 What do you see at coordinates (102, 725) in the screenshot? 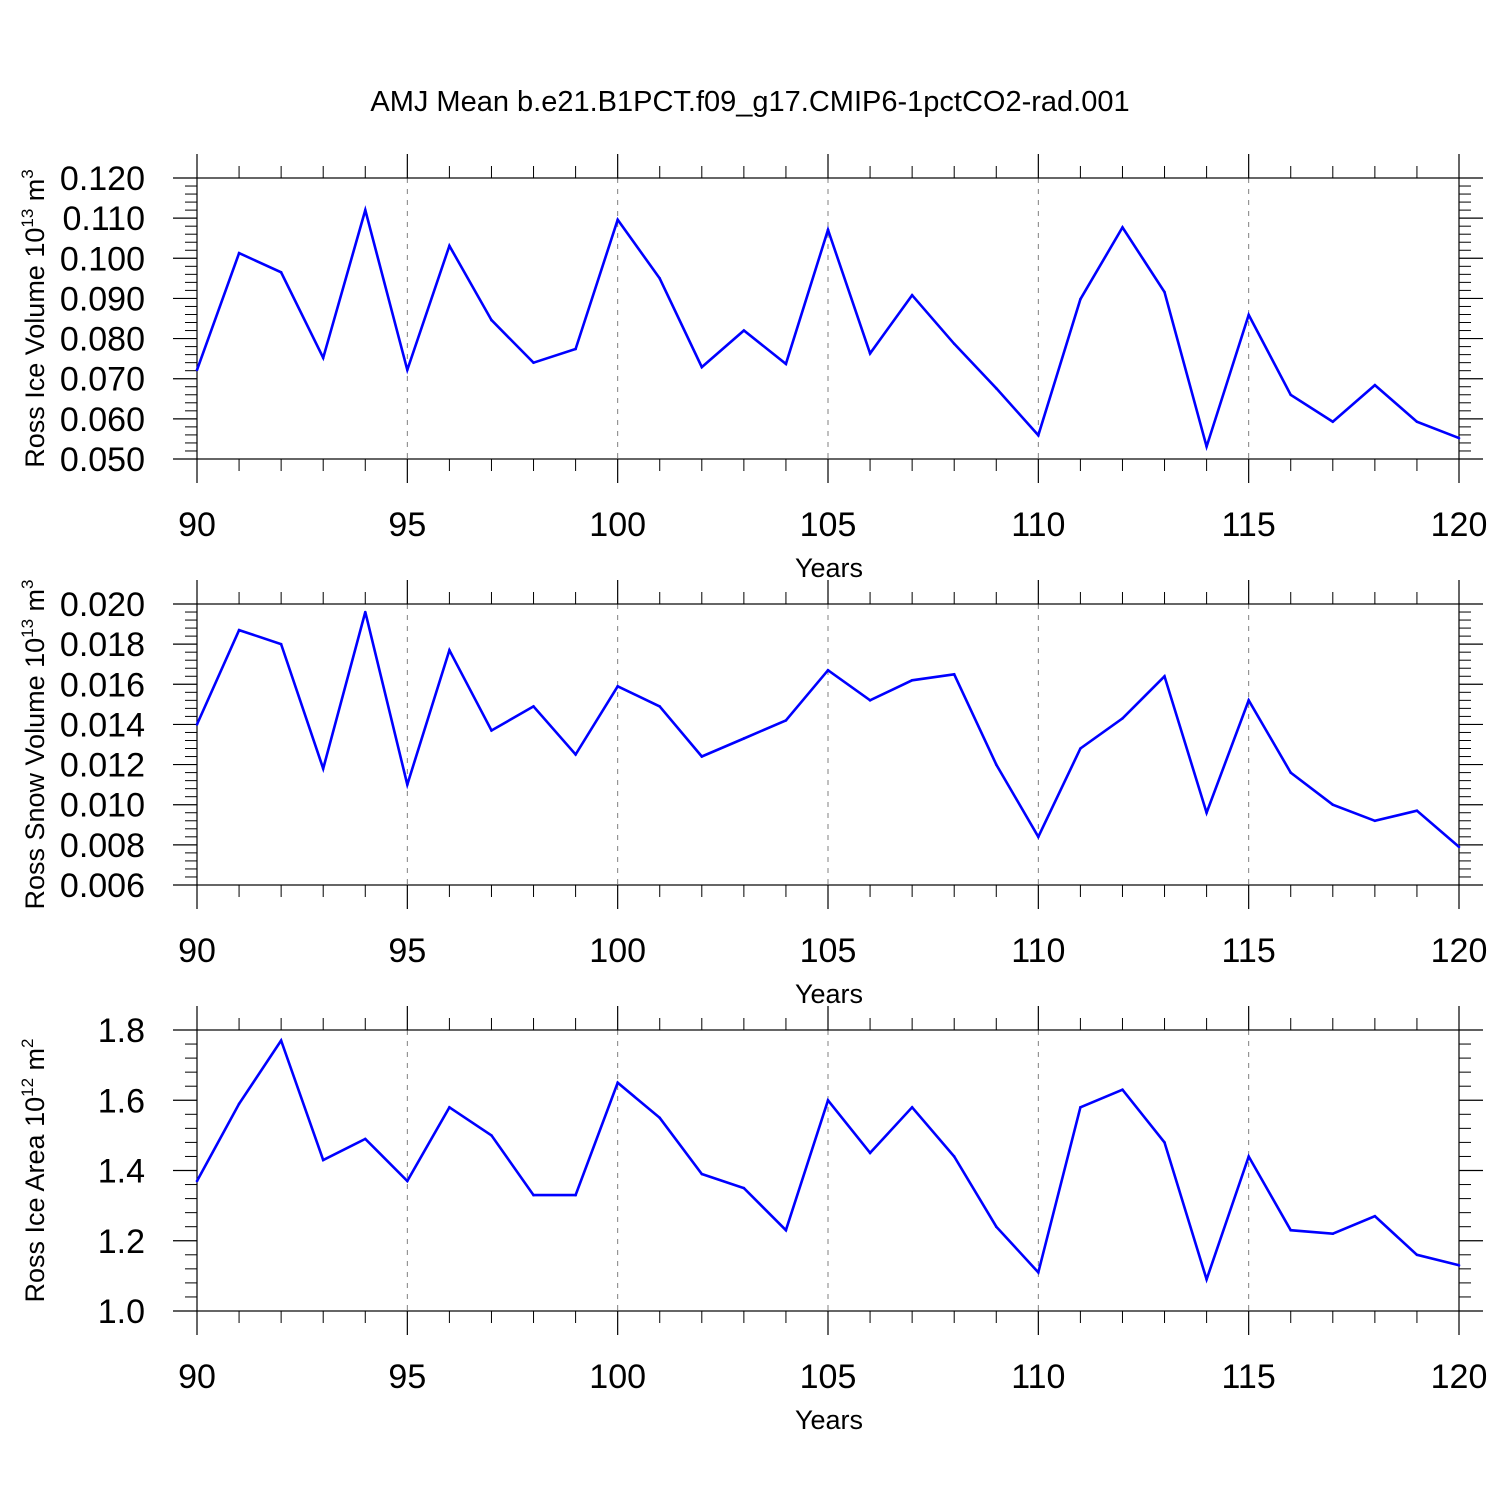
I see `y-tick-label: 0.014` at bounding box center [102, 725].